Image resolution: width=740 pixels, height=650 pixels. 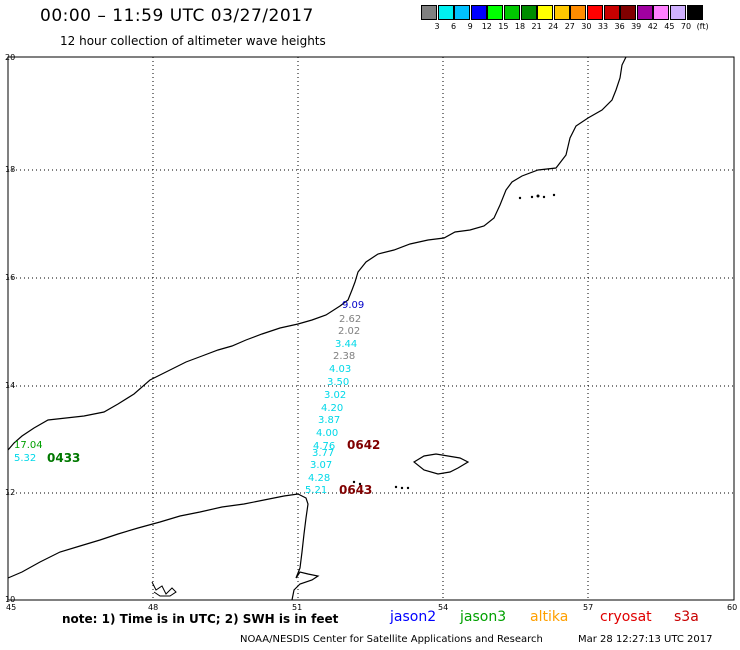 I want to click on obs-label: 4.28, so click(x=319, y=478).